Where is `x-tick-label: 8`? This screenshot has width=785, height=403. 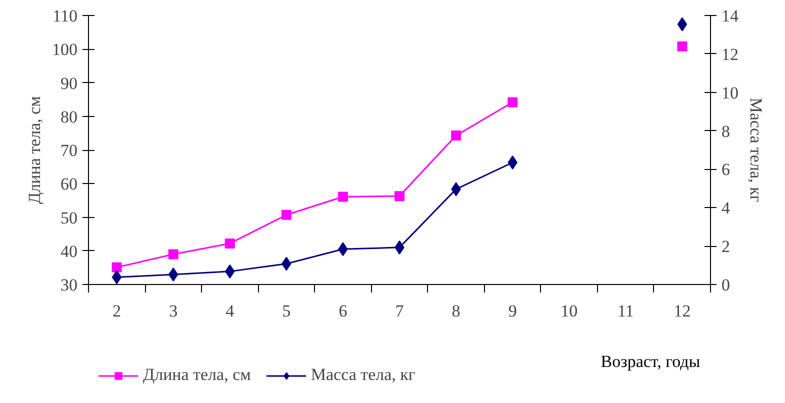 x-tick-label: 8 is located at coordinates (456, 311).